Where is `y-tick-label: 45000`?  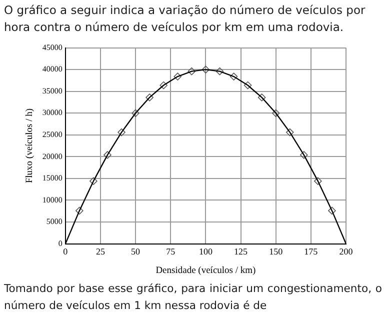
y-tick-label: 45000 is located at coordinates (52, 47).